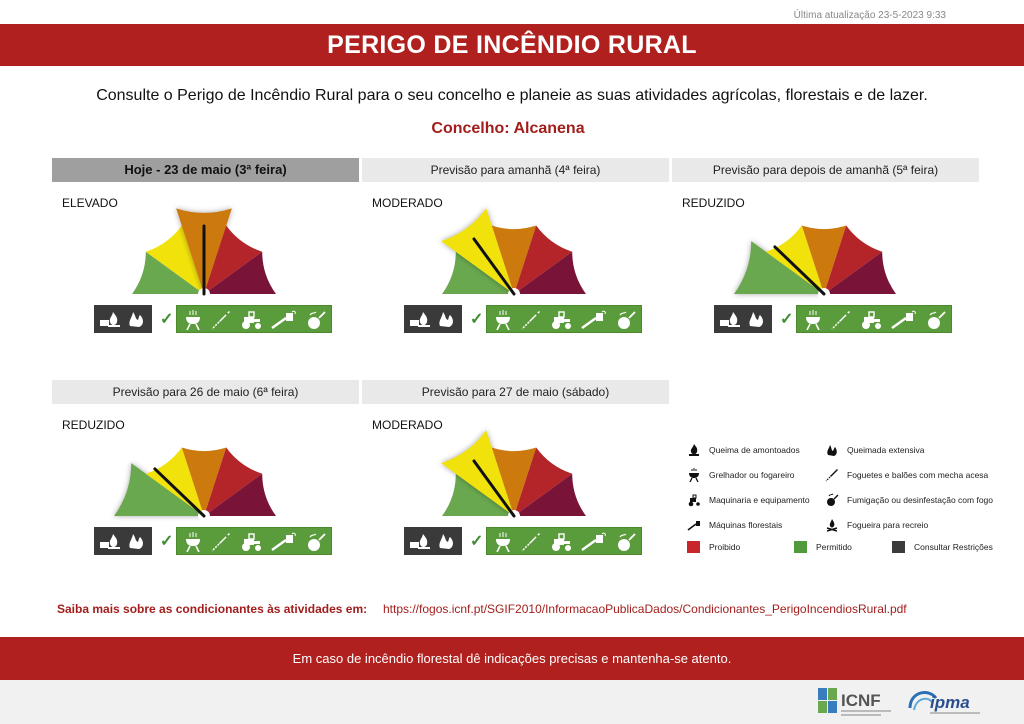  Describe the element at coordinates (950, 702) in the screenshot. I see `svg-text: ipma` at that location.